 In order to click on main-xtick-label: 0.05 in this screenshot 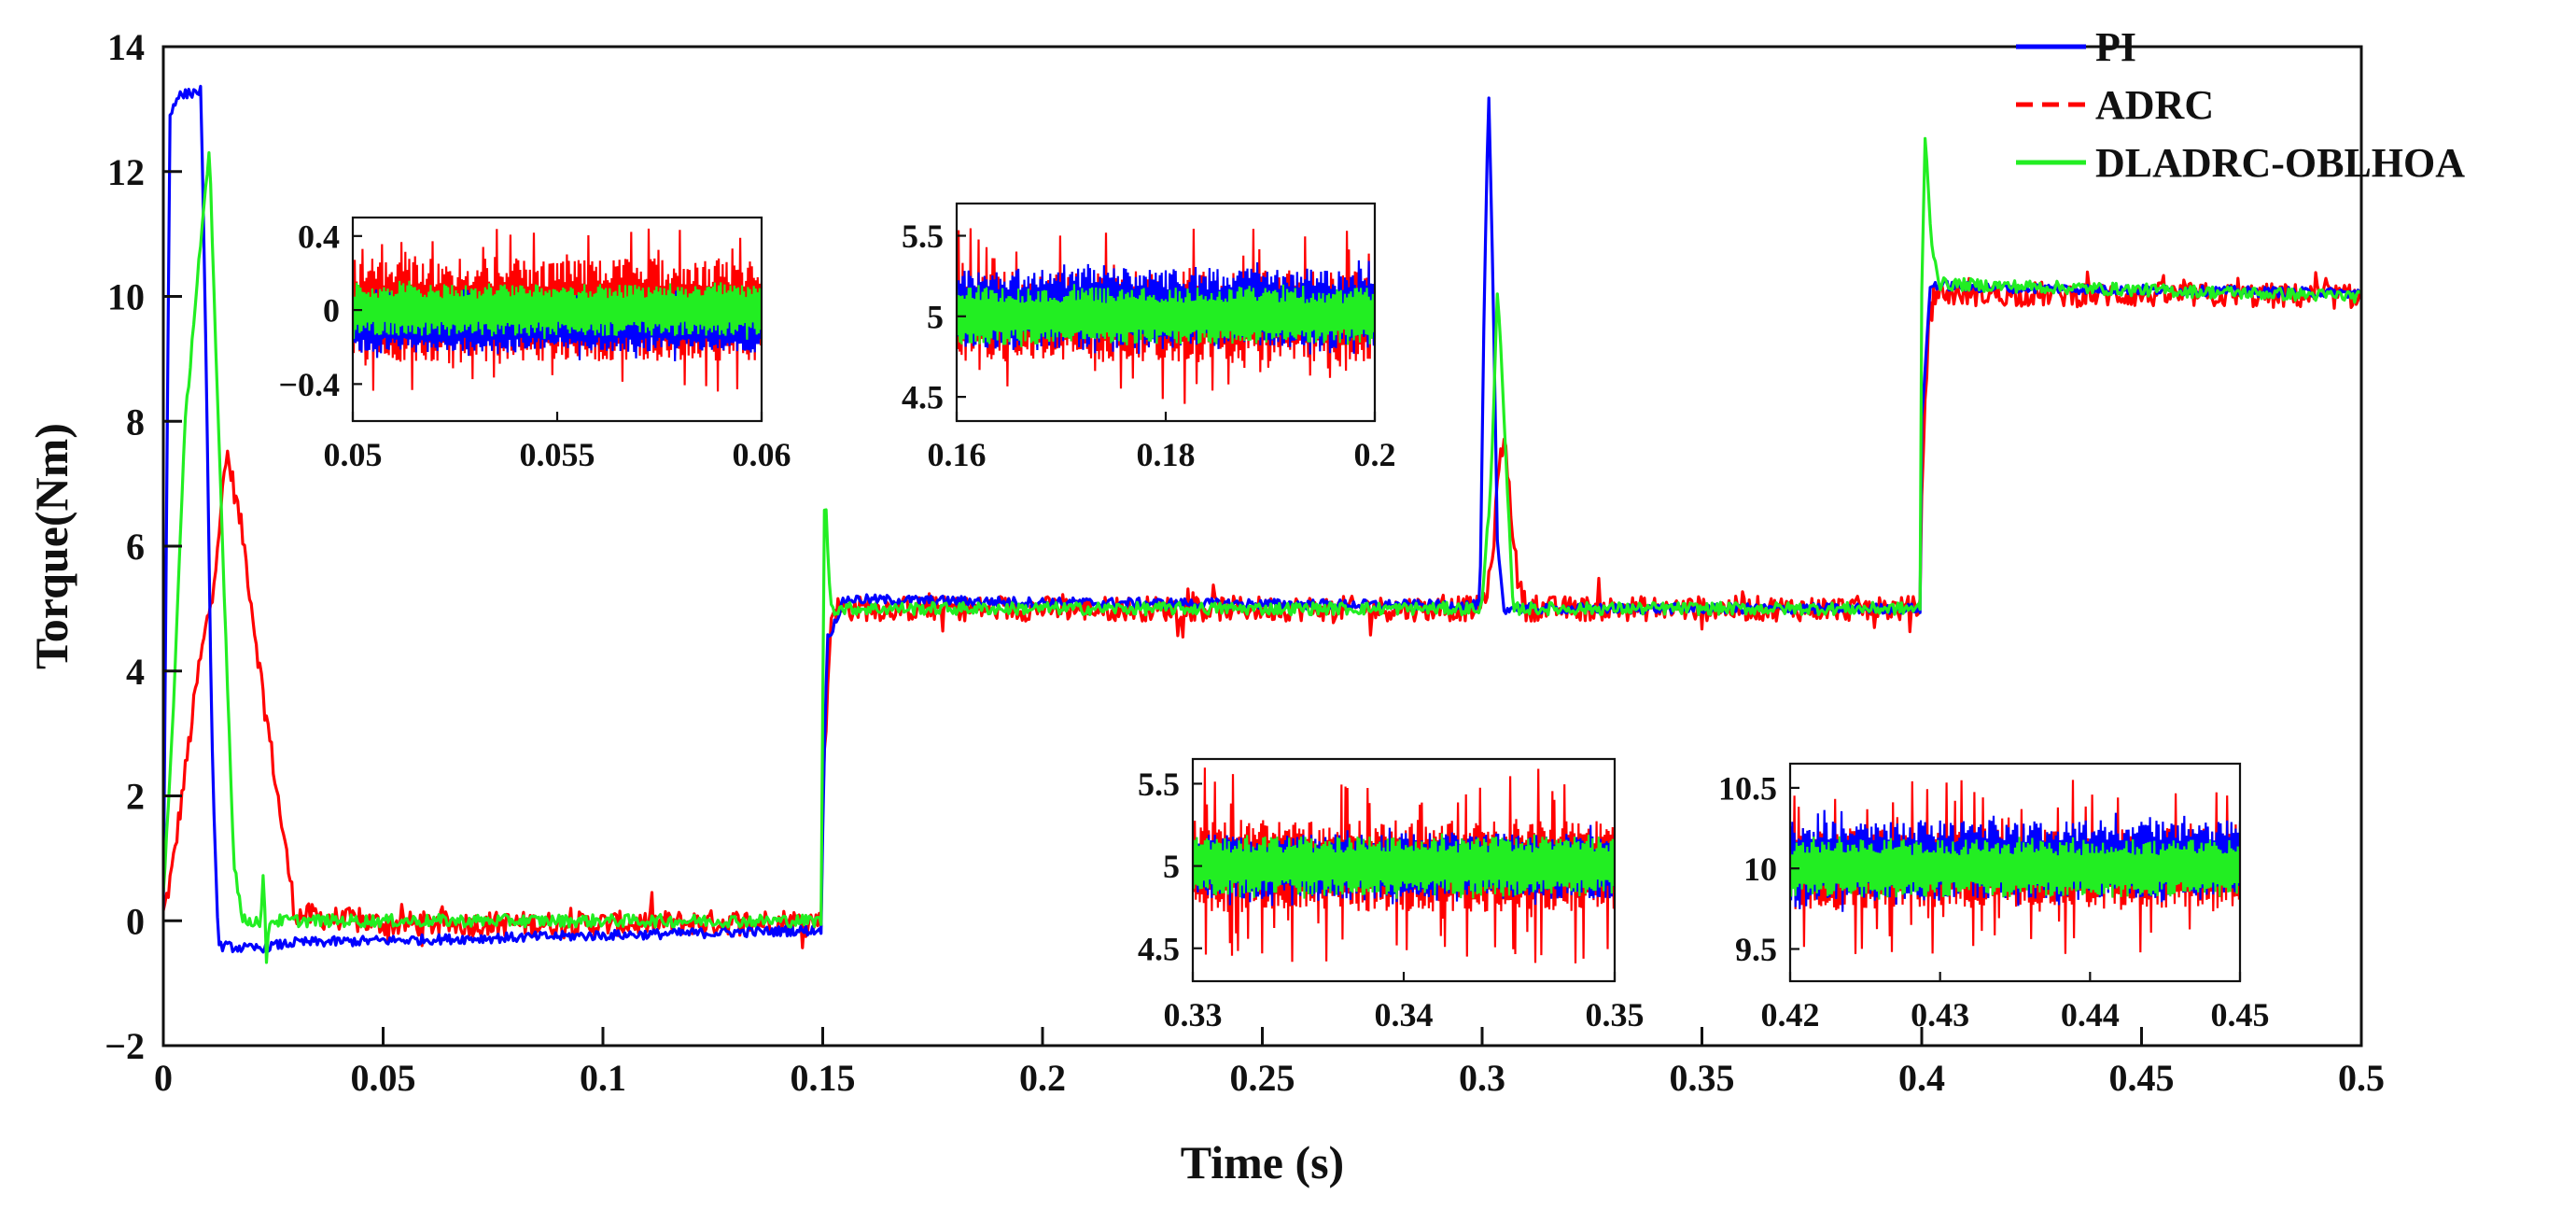, I will do `click(383, 1078)`.